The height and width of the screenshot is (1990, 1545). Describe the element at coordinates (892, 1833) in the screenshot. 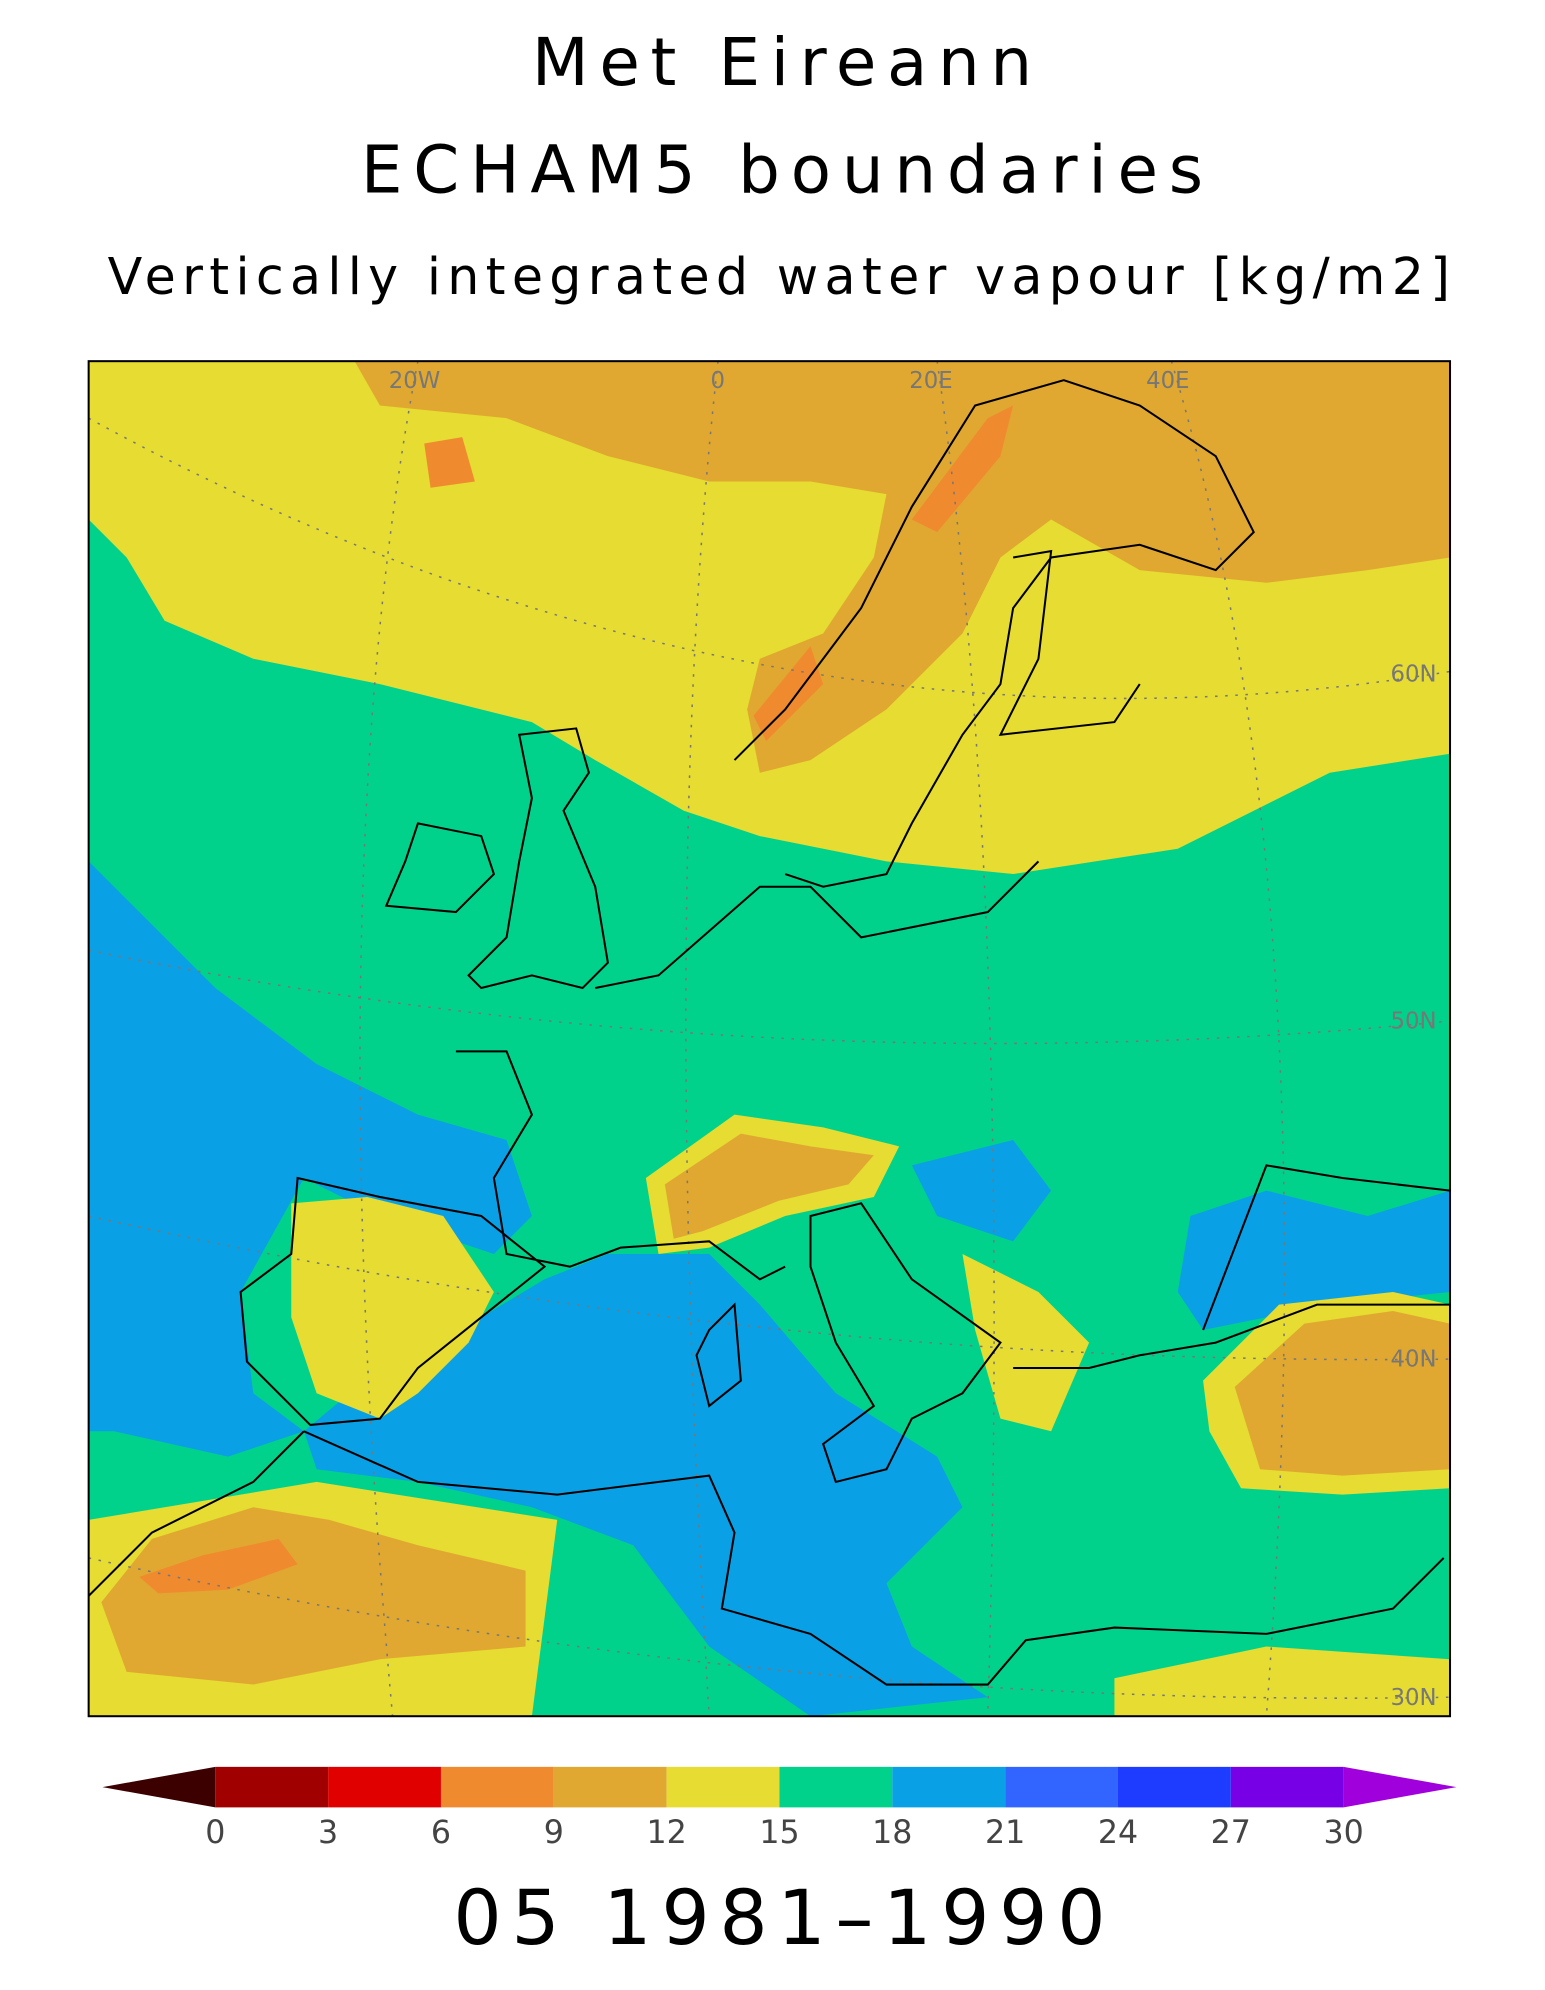

I see `colorbar-tick-label: 18` at that location.